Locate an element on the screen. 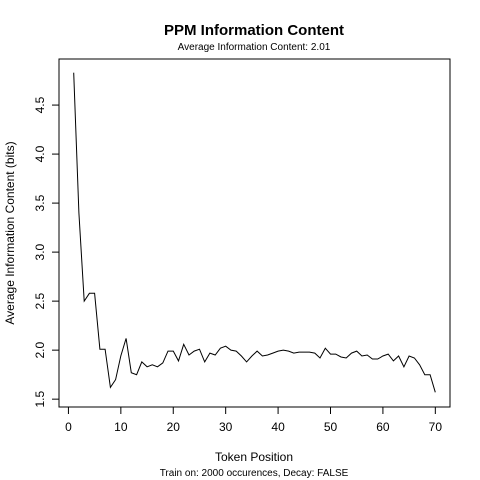 The image size is (480, 480). y-tick-label: 3.0 is located at coordinates (40, 251).